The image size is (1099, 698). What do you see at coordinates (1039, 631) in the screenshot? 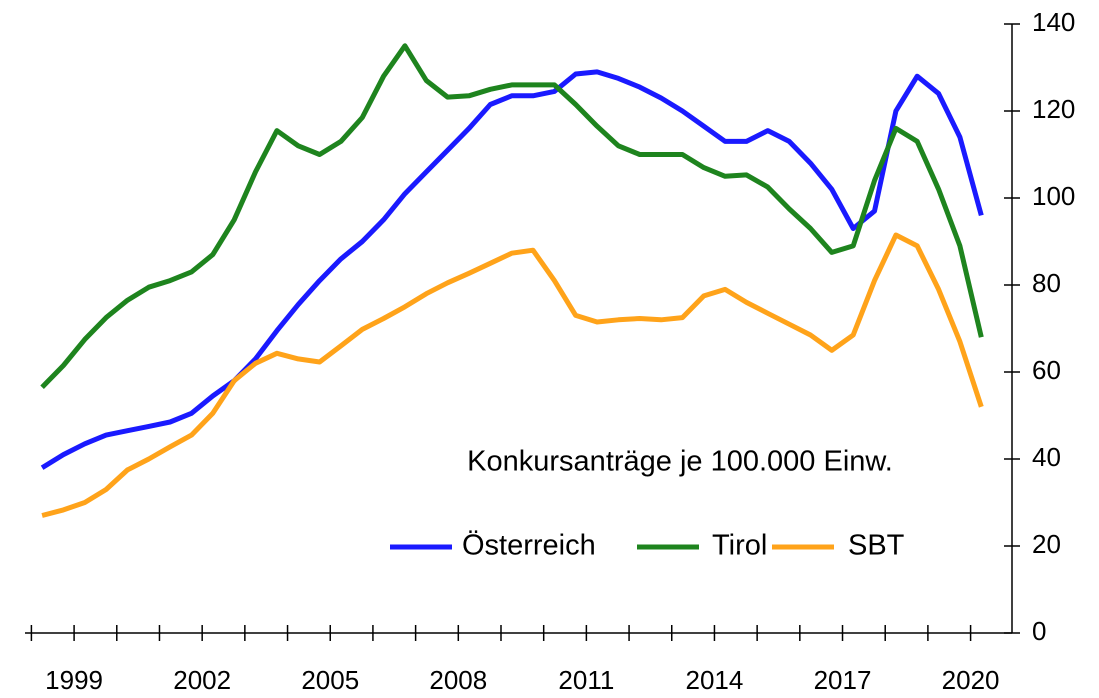
I see `y-tick-label: 0` at bounding box center [1039, 631].